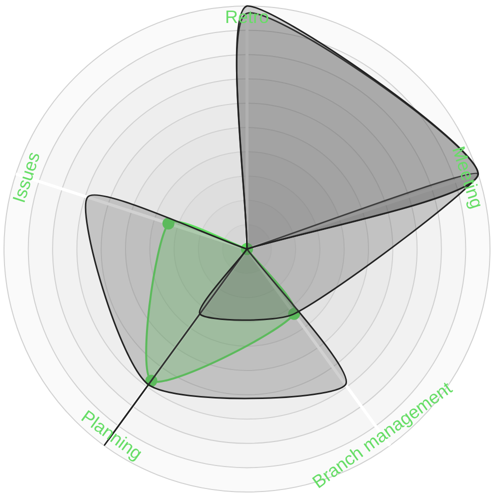 This screenshot has width=494, height=498. Describe the element at coordinates (26, 177) in the screenshot. I see `spoke-label: Issues` at that location.